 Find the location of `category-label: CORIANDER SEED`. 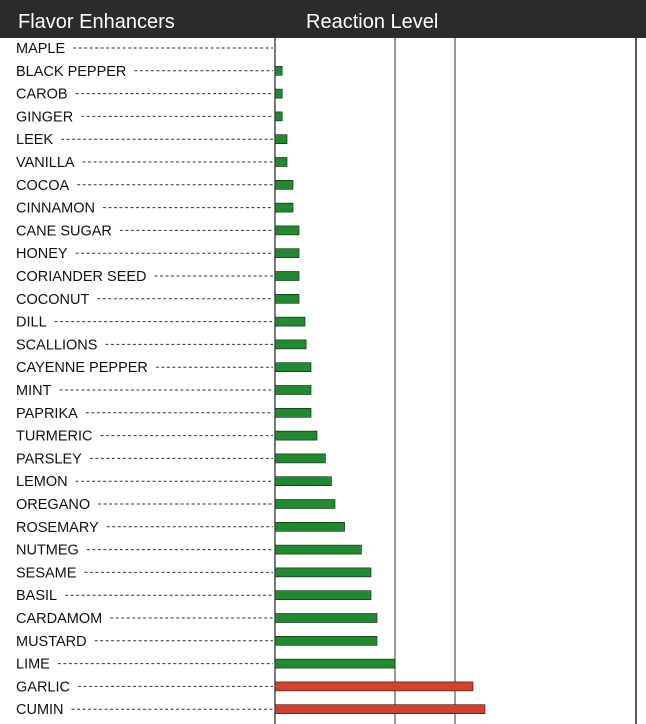

category-label: CORIANDER SEED is located at coordinates (81, 277).